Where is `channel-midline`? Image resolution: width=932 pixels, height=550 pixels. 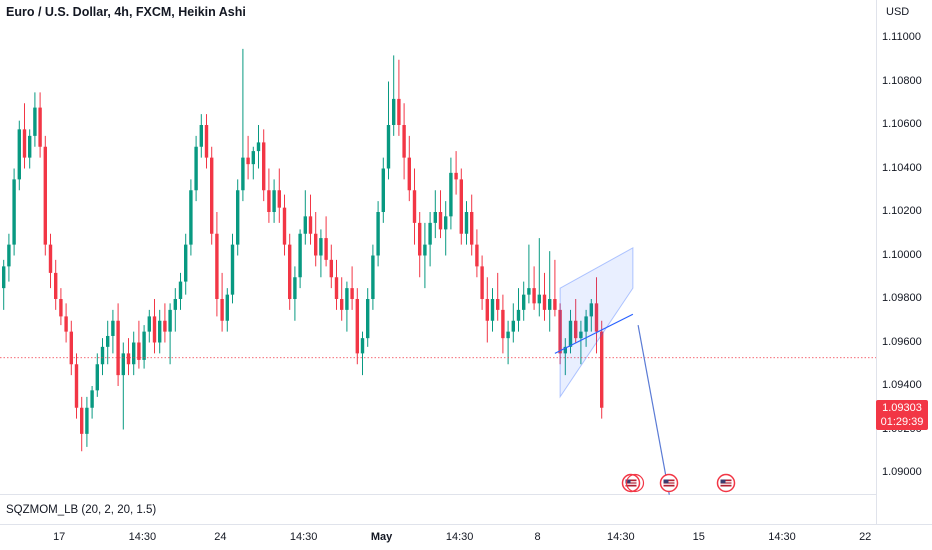
channel-midline is located at coordinates (594, 333).